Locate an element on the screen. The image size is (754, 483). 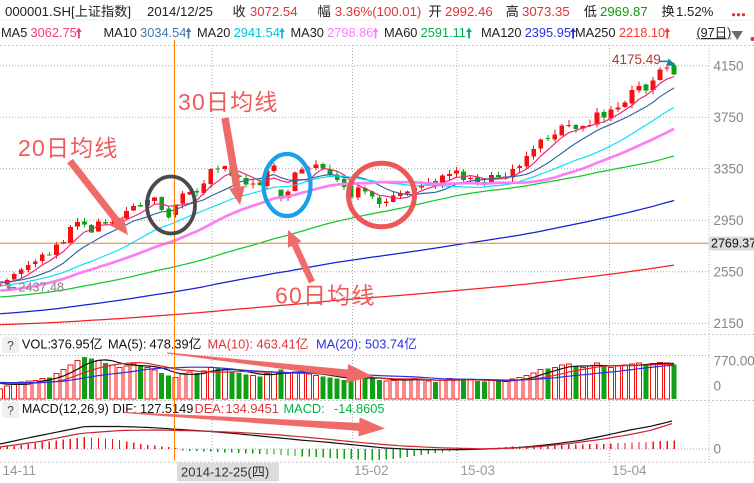
svg-text: 30日均线 is located at coordinates (228, 102).